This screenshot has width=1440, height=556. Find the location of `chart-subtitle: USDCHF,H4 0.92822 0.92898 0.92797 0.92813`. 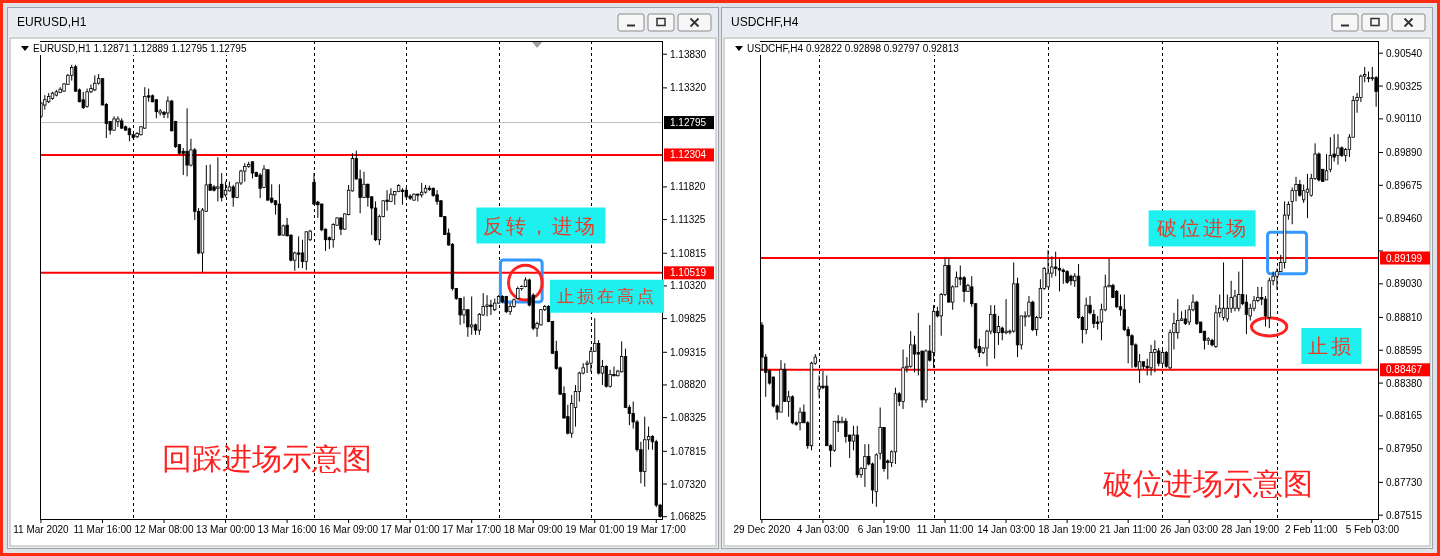

chart-subtitle: USDCHF,H4 0.92822 0.92898 0.92797 0.92813 is located at coordinates (853, 48).